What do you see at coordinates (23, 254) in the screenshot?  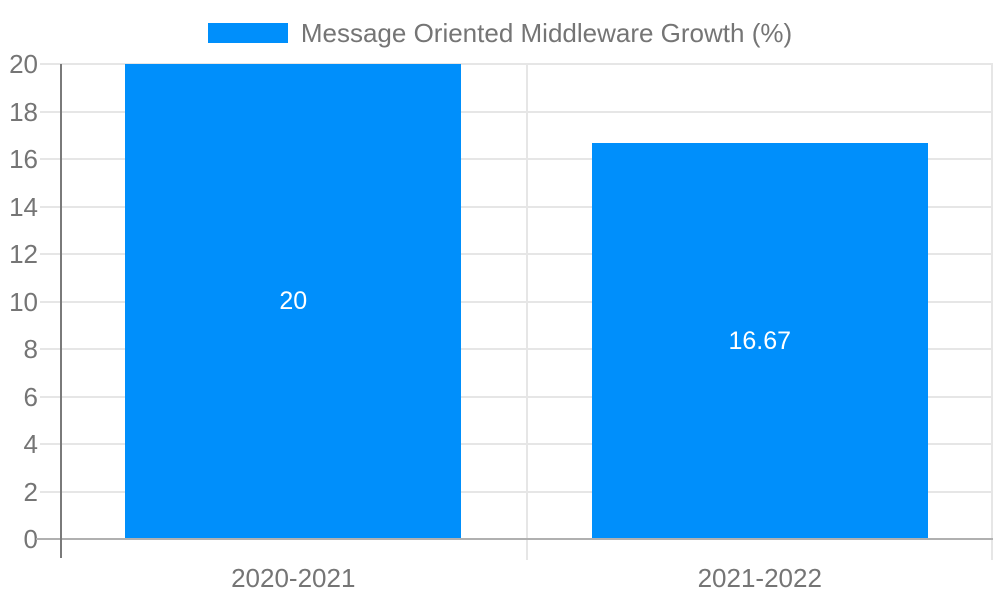 I see `y-tick-label: 12` at bounding box center [23, 254].